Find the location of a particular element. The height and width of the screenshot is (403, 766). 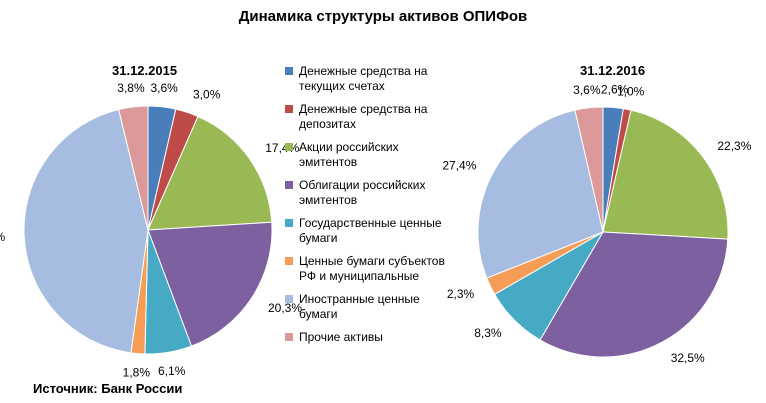

pie-1-label-6: 27,4% is located at coordinates (459, 165).